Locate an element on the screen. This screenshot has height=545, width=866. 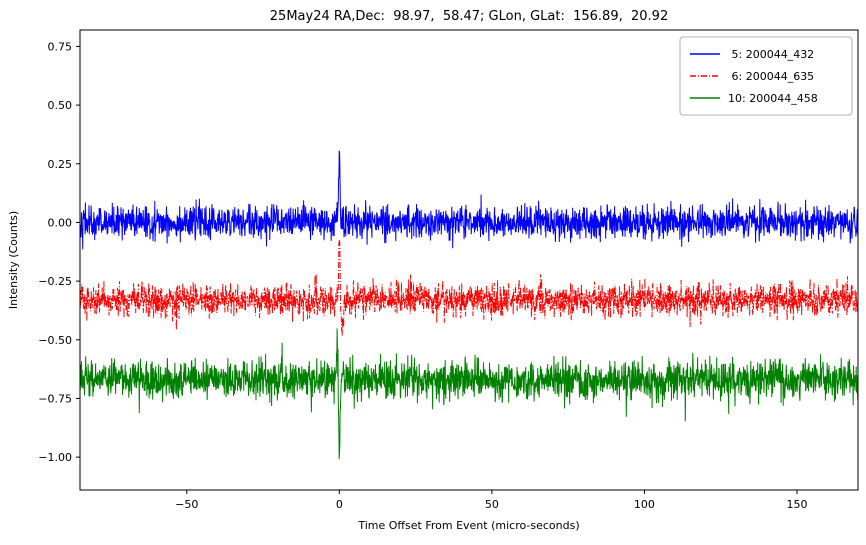
x-tick-label: 100 is located at coordinates (644, 504).